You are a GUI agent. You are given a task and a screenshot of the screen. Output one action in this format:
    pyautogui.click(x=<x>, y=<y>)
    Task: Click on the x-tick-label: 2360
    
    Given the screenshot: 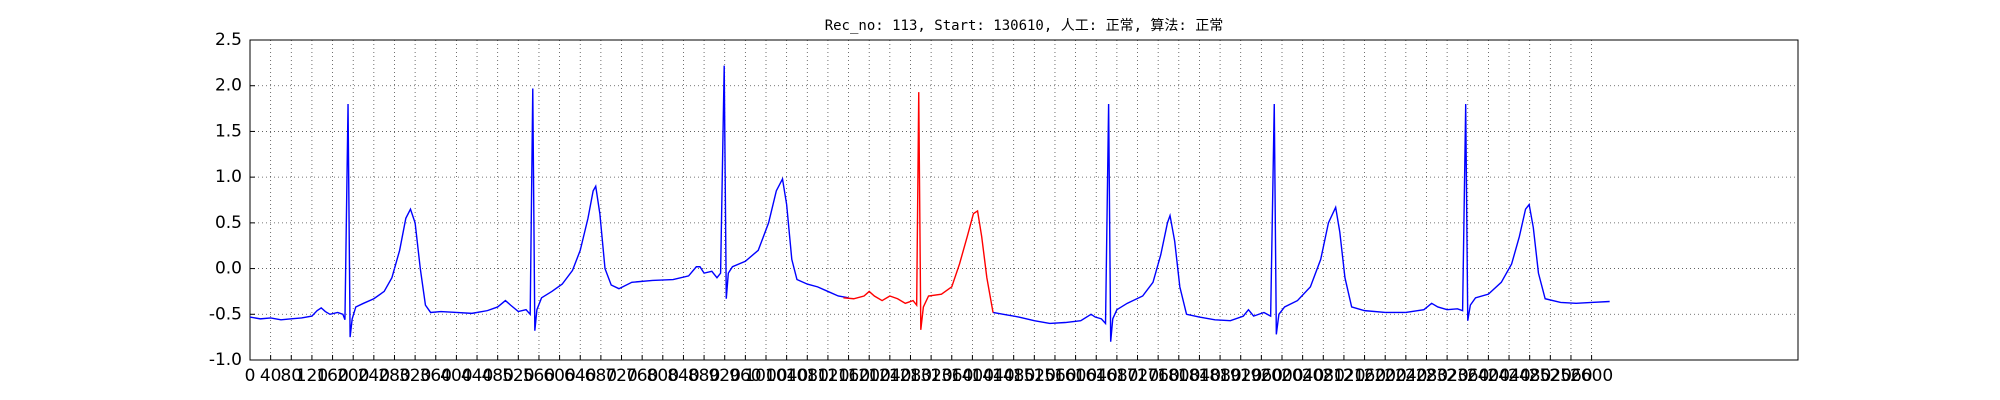 What is the action you would take?
    pyautogui.click(x=1467, y=376)
    